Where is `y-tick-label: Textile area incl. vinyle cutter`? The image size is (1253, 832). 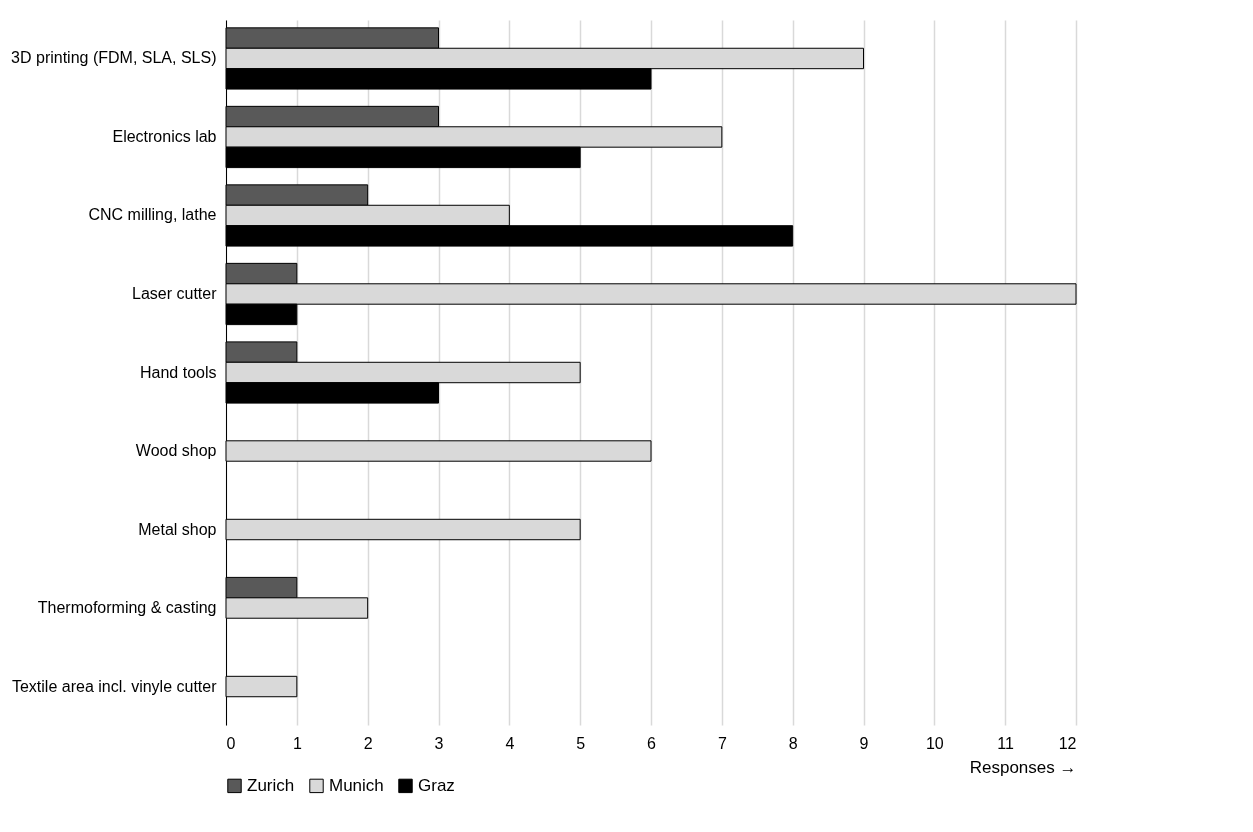
y-tick-label: Textile area incl. vinyle cutter is located at coordinates (114, 686).